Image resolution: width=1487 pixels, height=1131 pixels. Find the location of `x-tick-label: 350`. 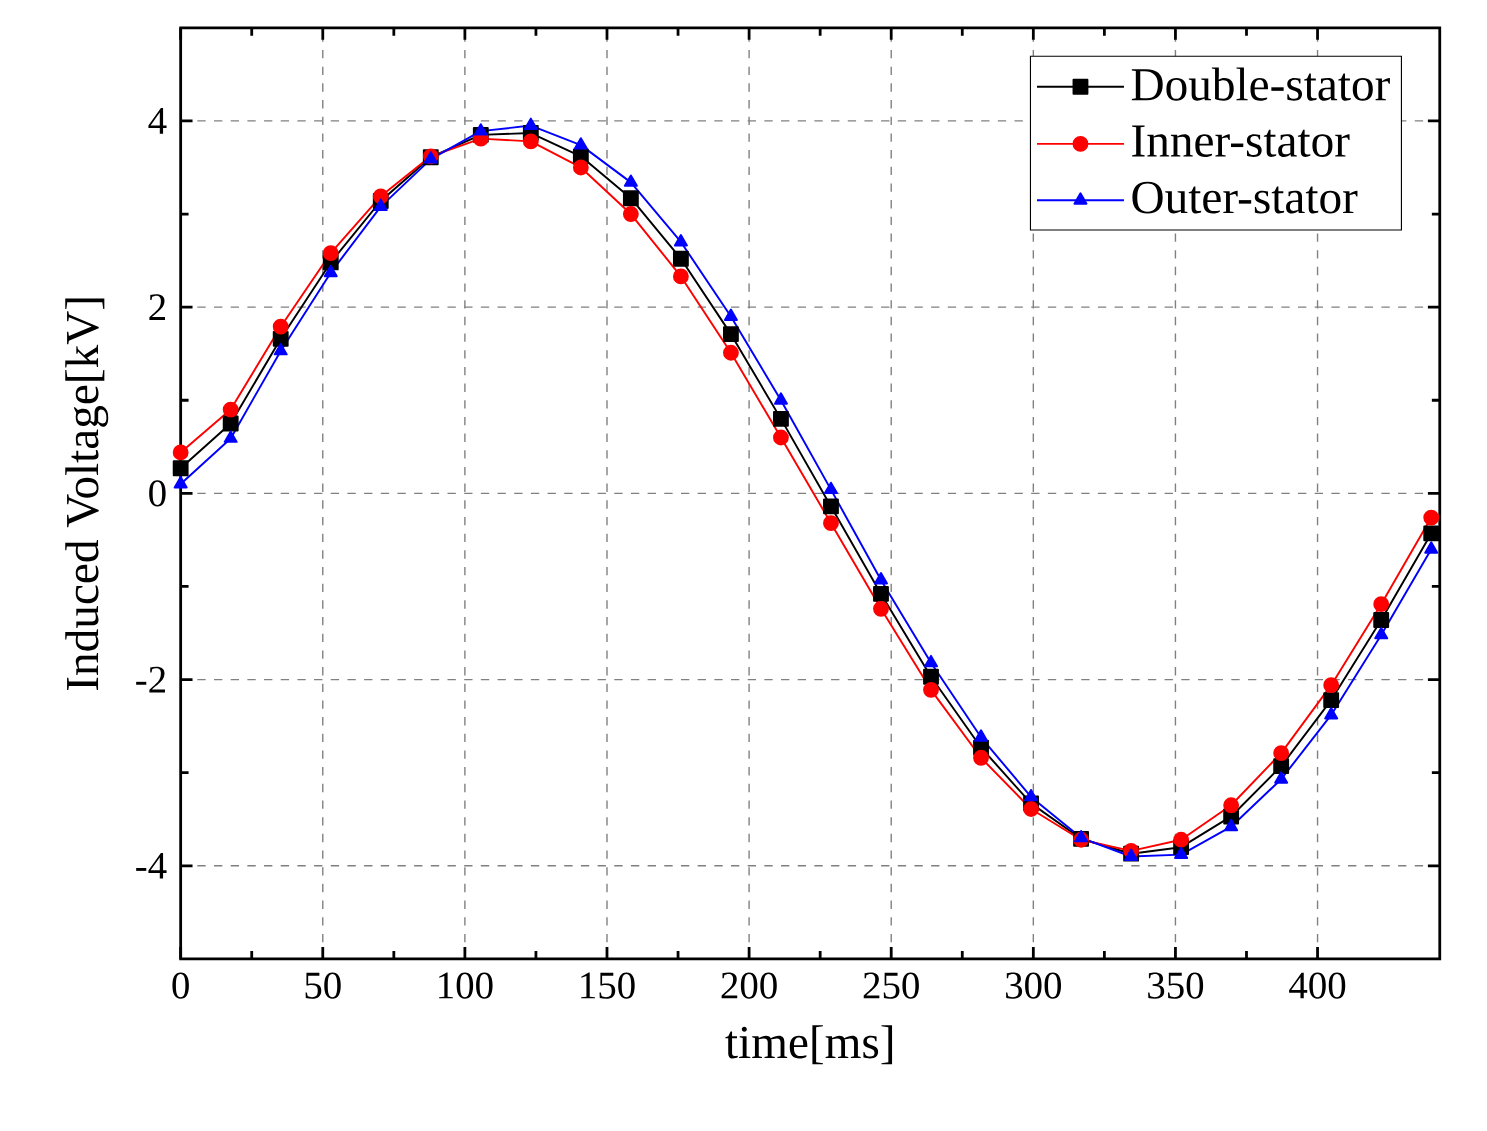

x-tick-label: 350 is located at coordinates (1176, 985).